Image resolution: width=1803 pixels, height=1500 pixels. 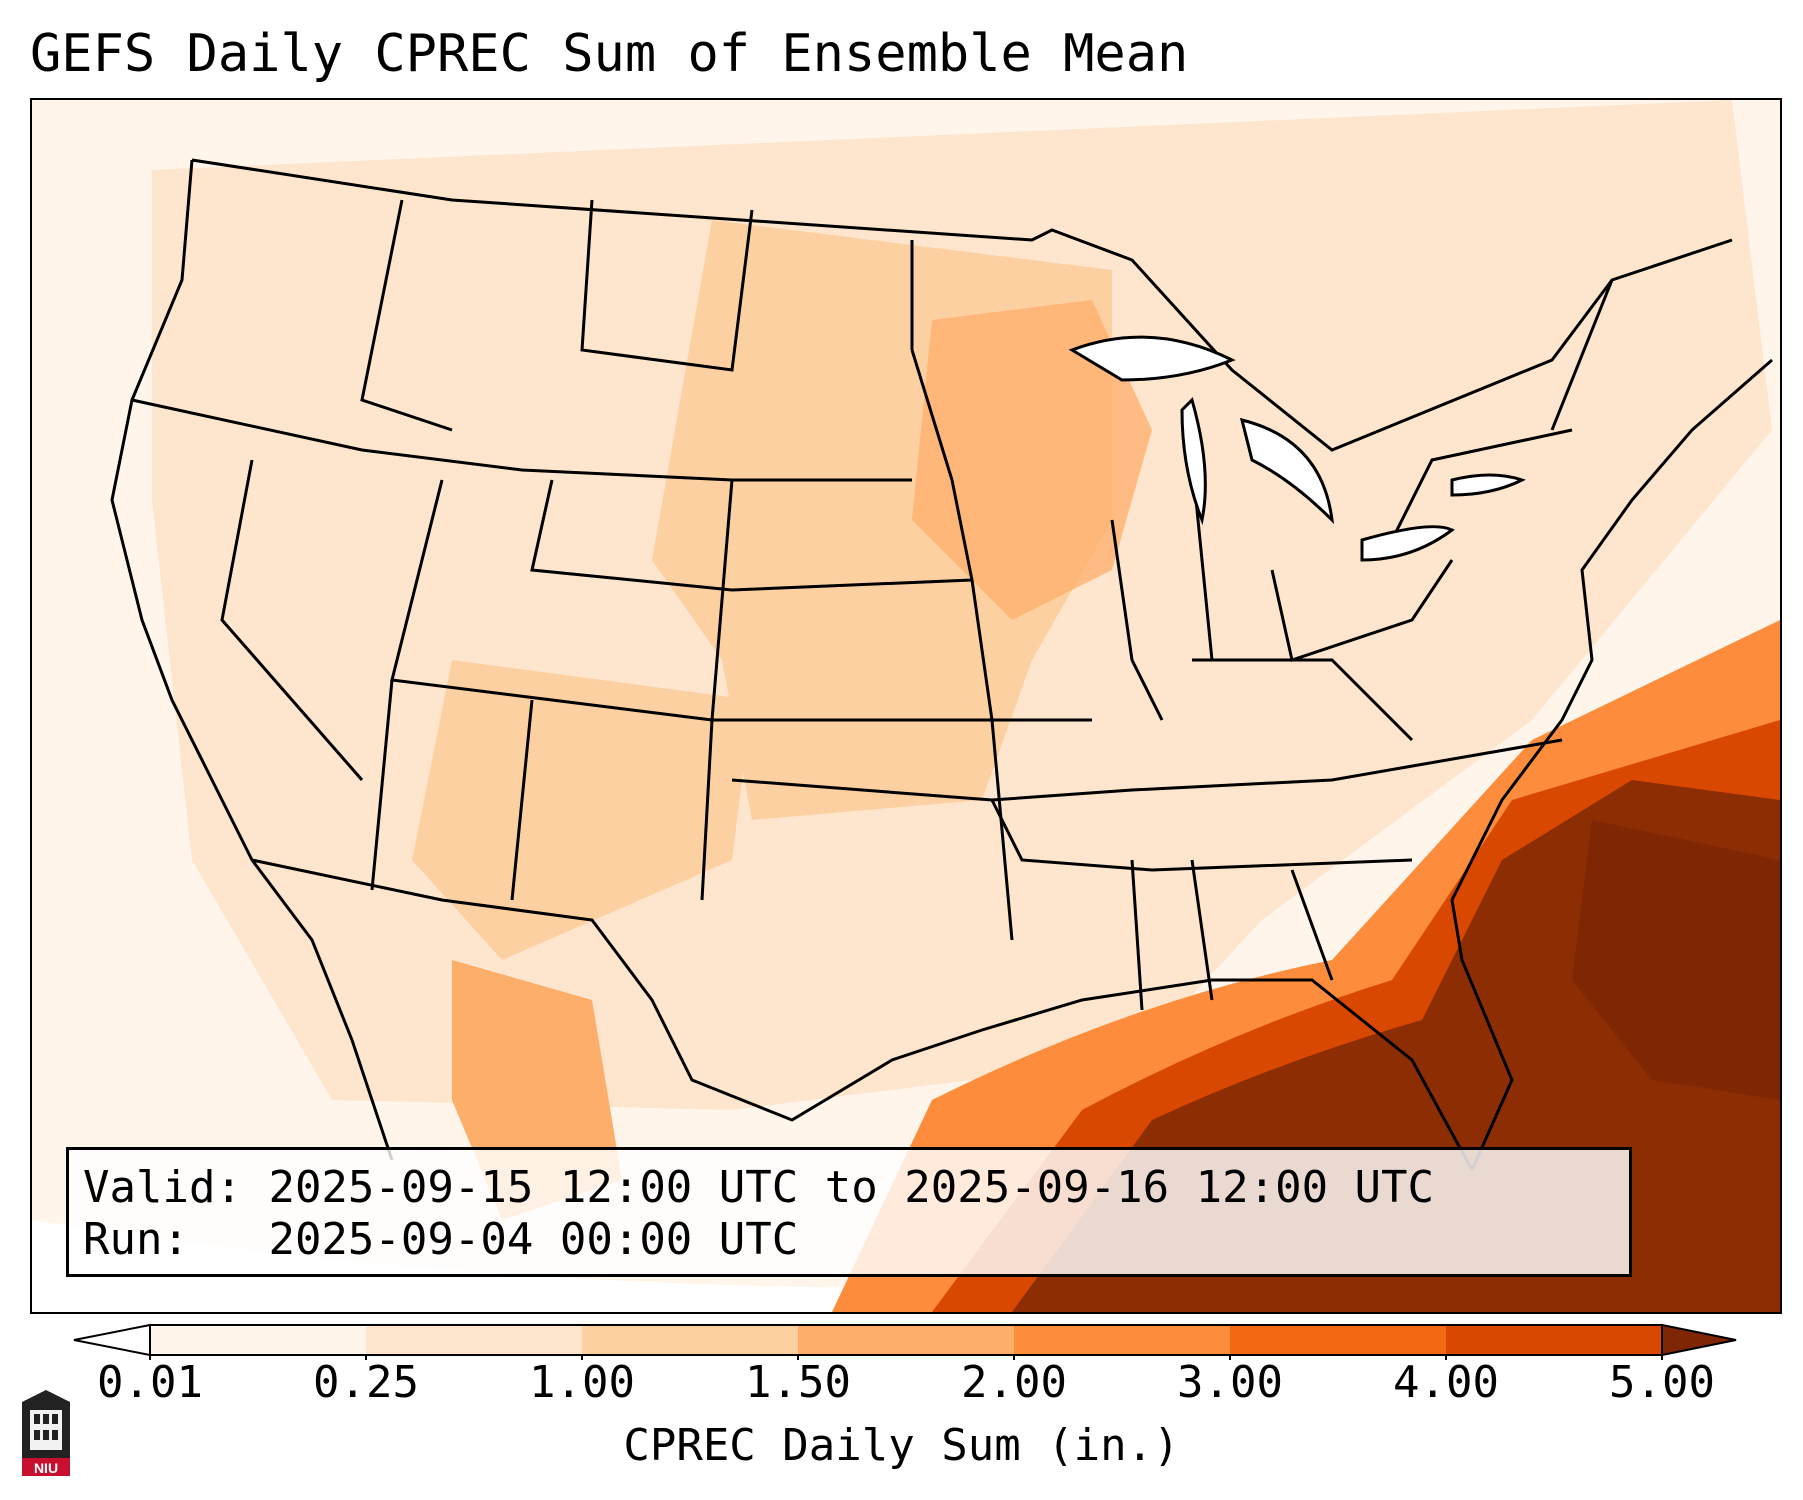 What do you see at coordinates (901, 1445) in the screenshot?
I see `colorbar-label: CPREC Daily Sum (in.)` at bounding box center [901, 1445].